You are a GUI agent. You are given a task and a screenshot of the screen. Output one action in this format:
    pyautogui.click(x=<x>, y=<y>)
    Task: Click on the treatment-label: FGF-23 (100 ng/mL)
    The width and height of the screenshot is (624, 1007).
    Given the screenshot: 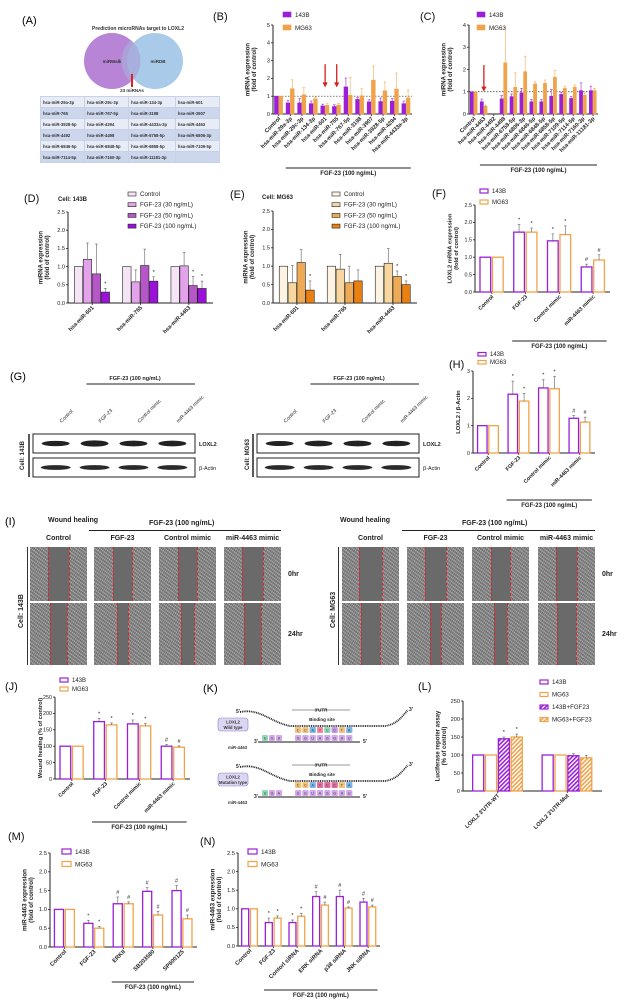 What is the action you would take?
    pyautogui.click(x=495, y=523)
    